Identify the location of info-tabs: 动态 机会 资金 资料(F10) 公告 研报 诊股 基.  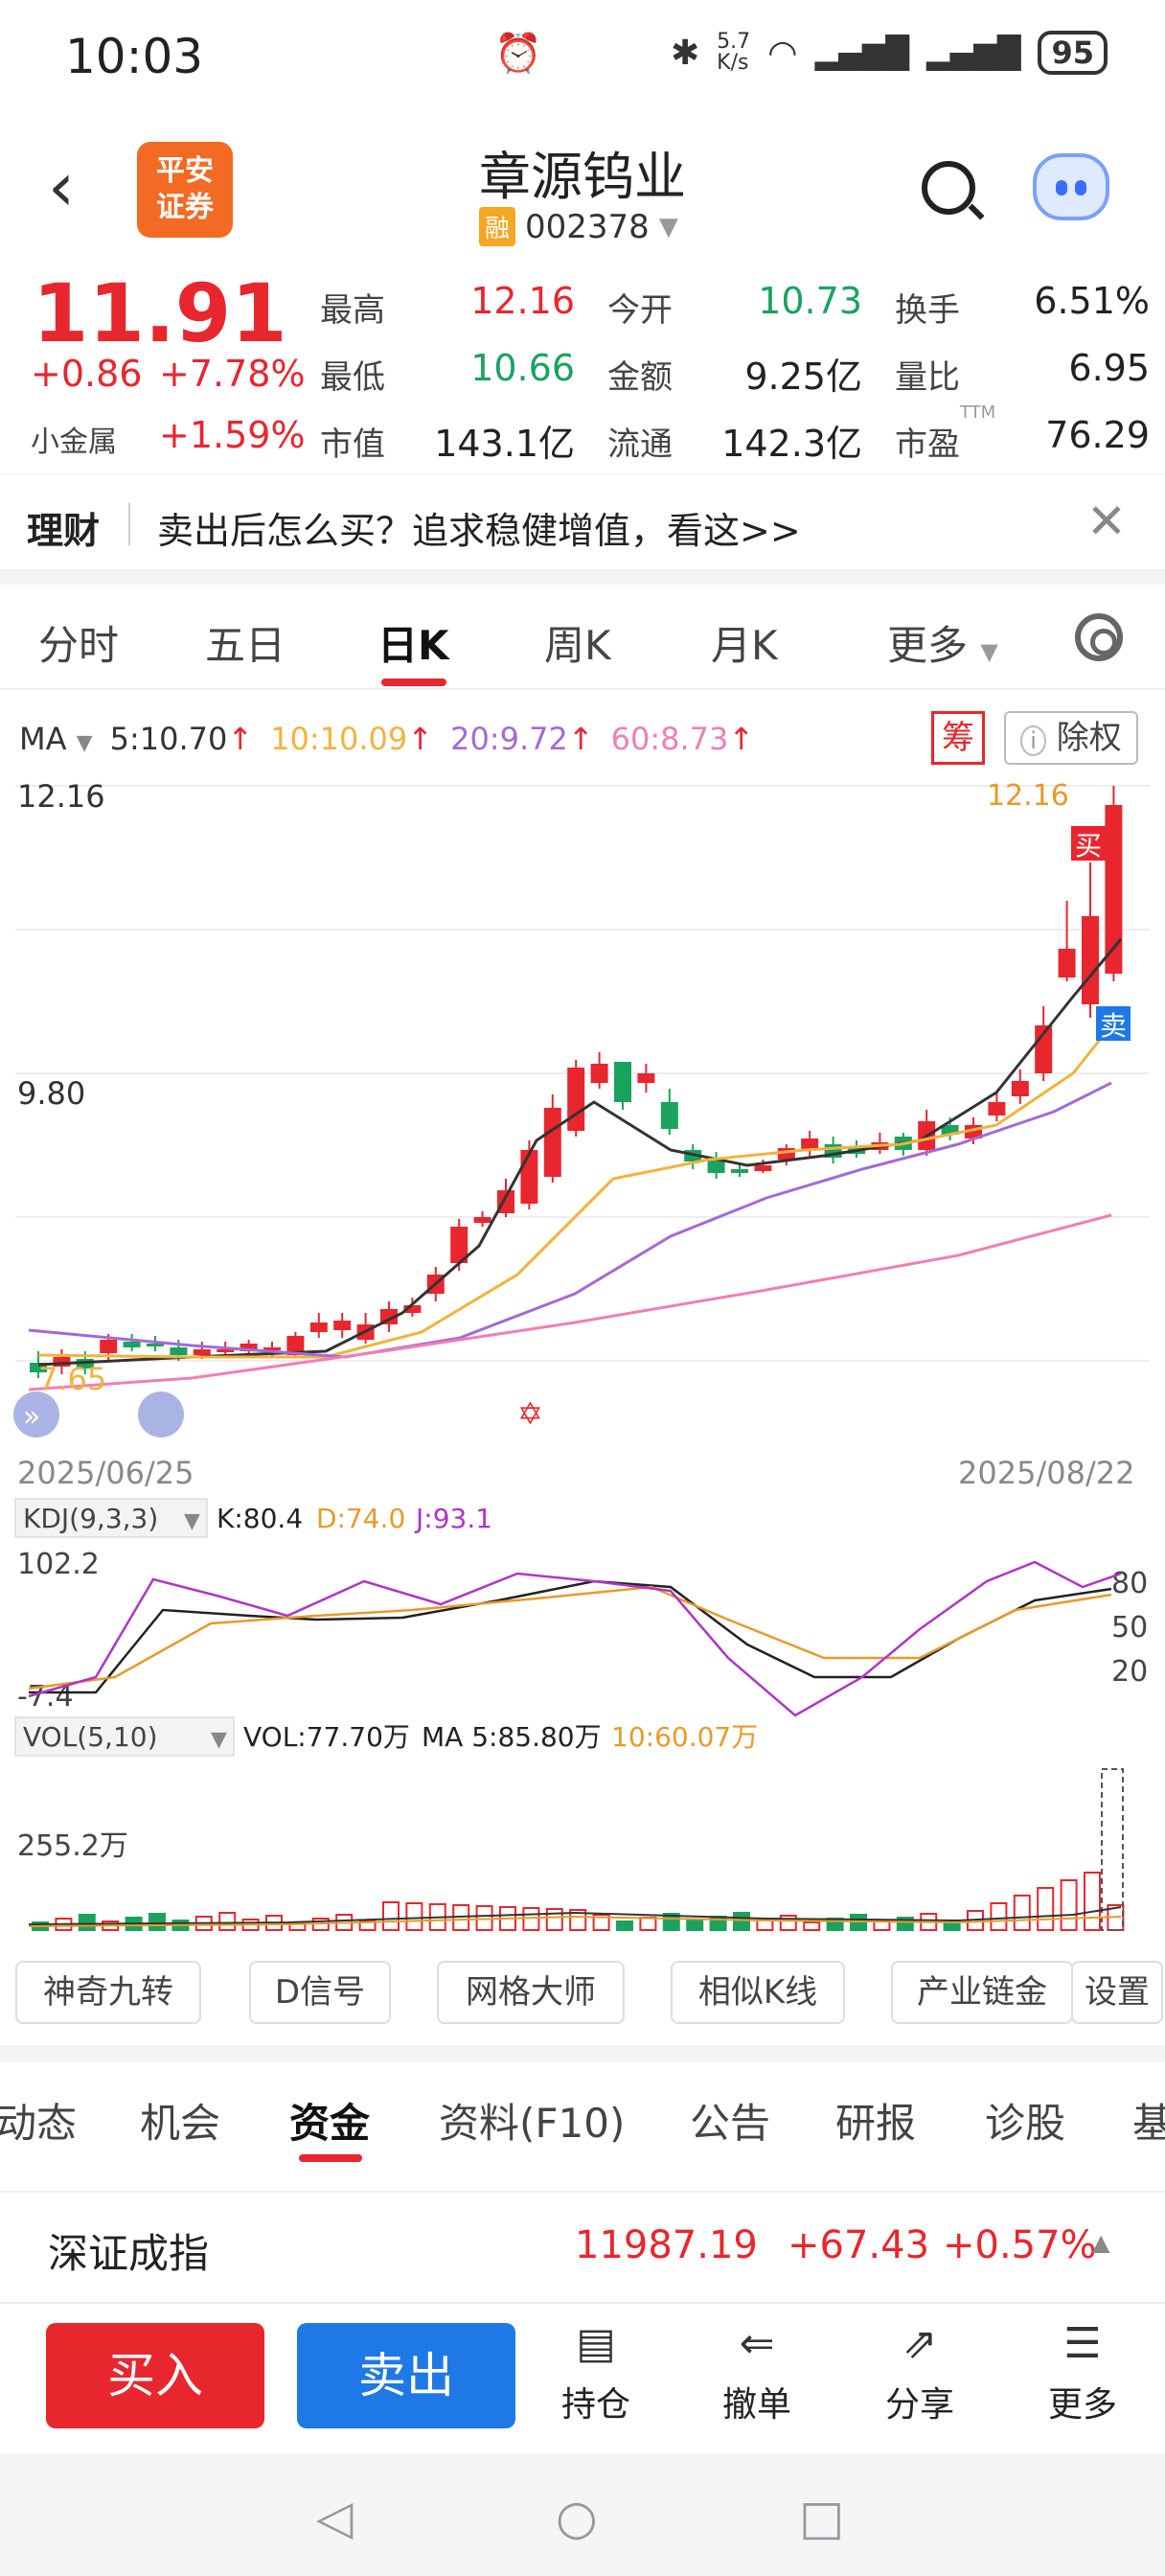
(582, 2127).